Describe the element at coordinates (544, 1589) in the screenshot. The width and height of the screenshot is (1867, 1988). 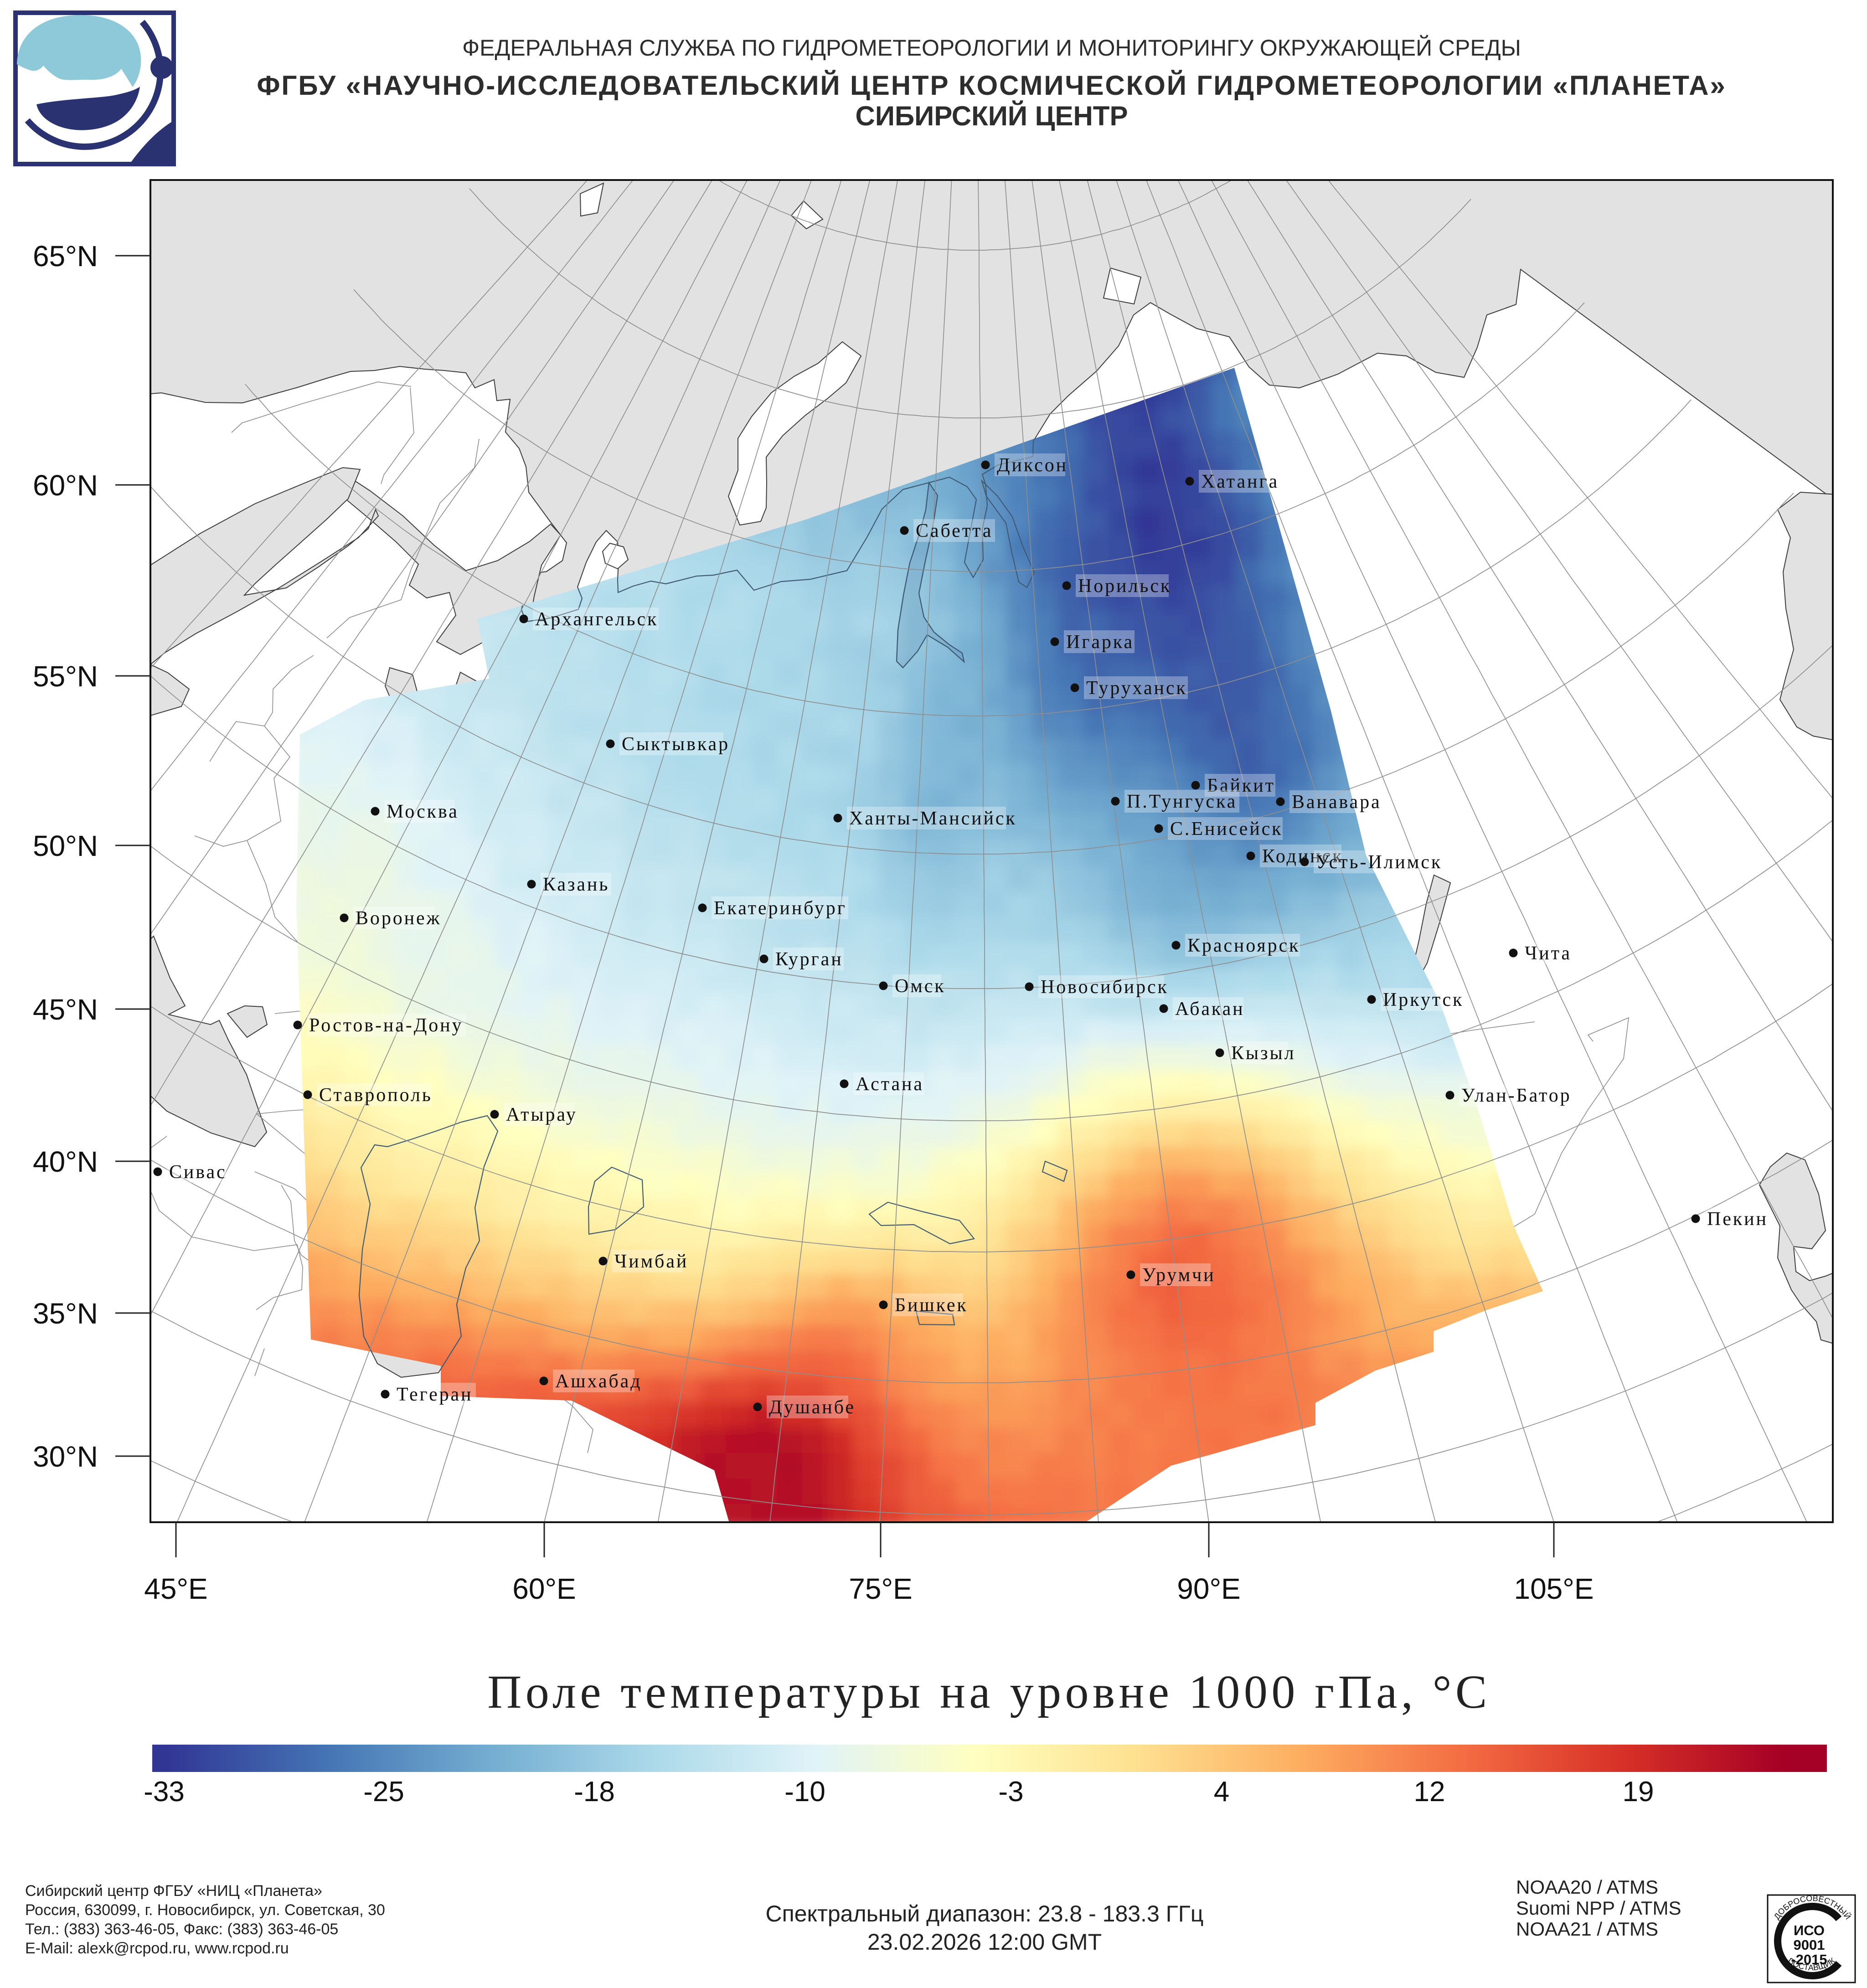
I see `svg-text: 60°E` at that location.